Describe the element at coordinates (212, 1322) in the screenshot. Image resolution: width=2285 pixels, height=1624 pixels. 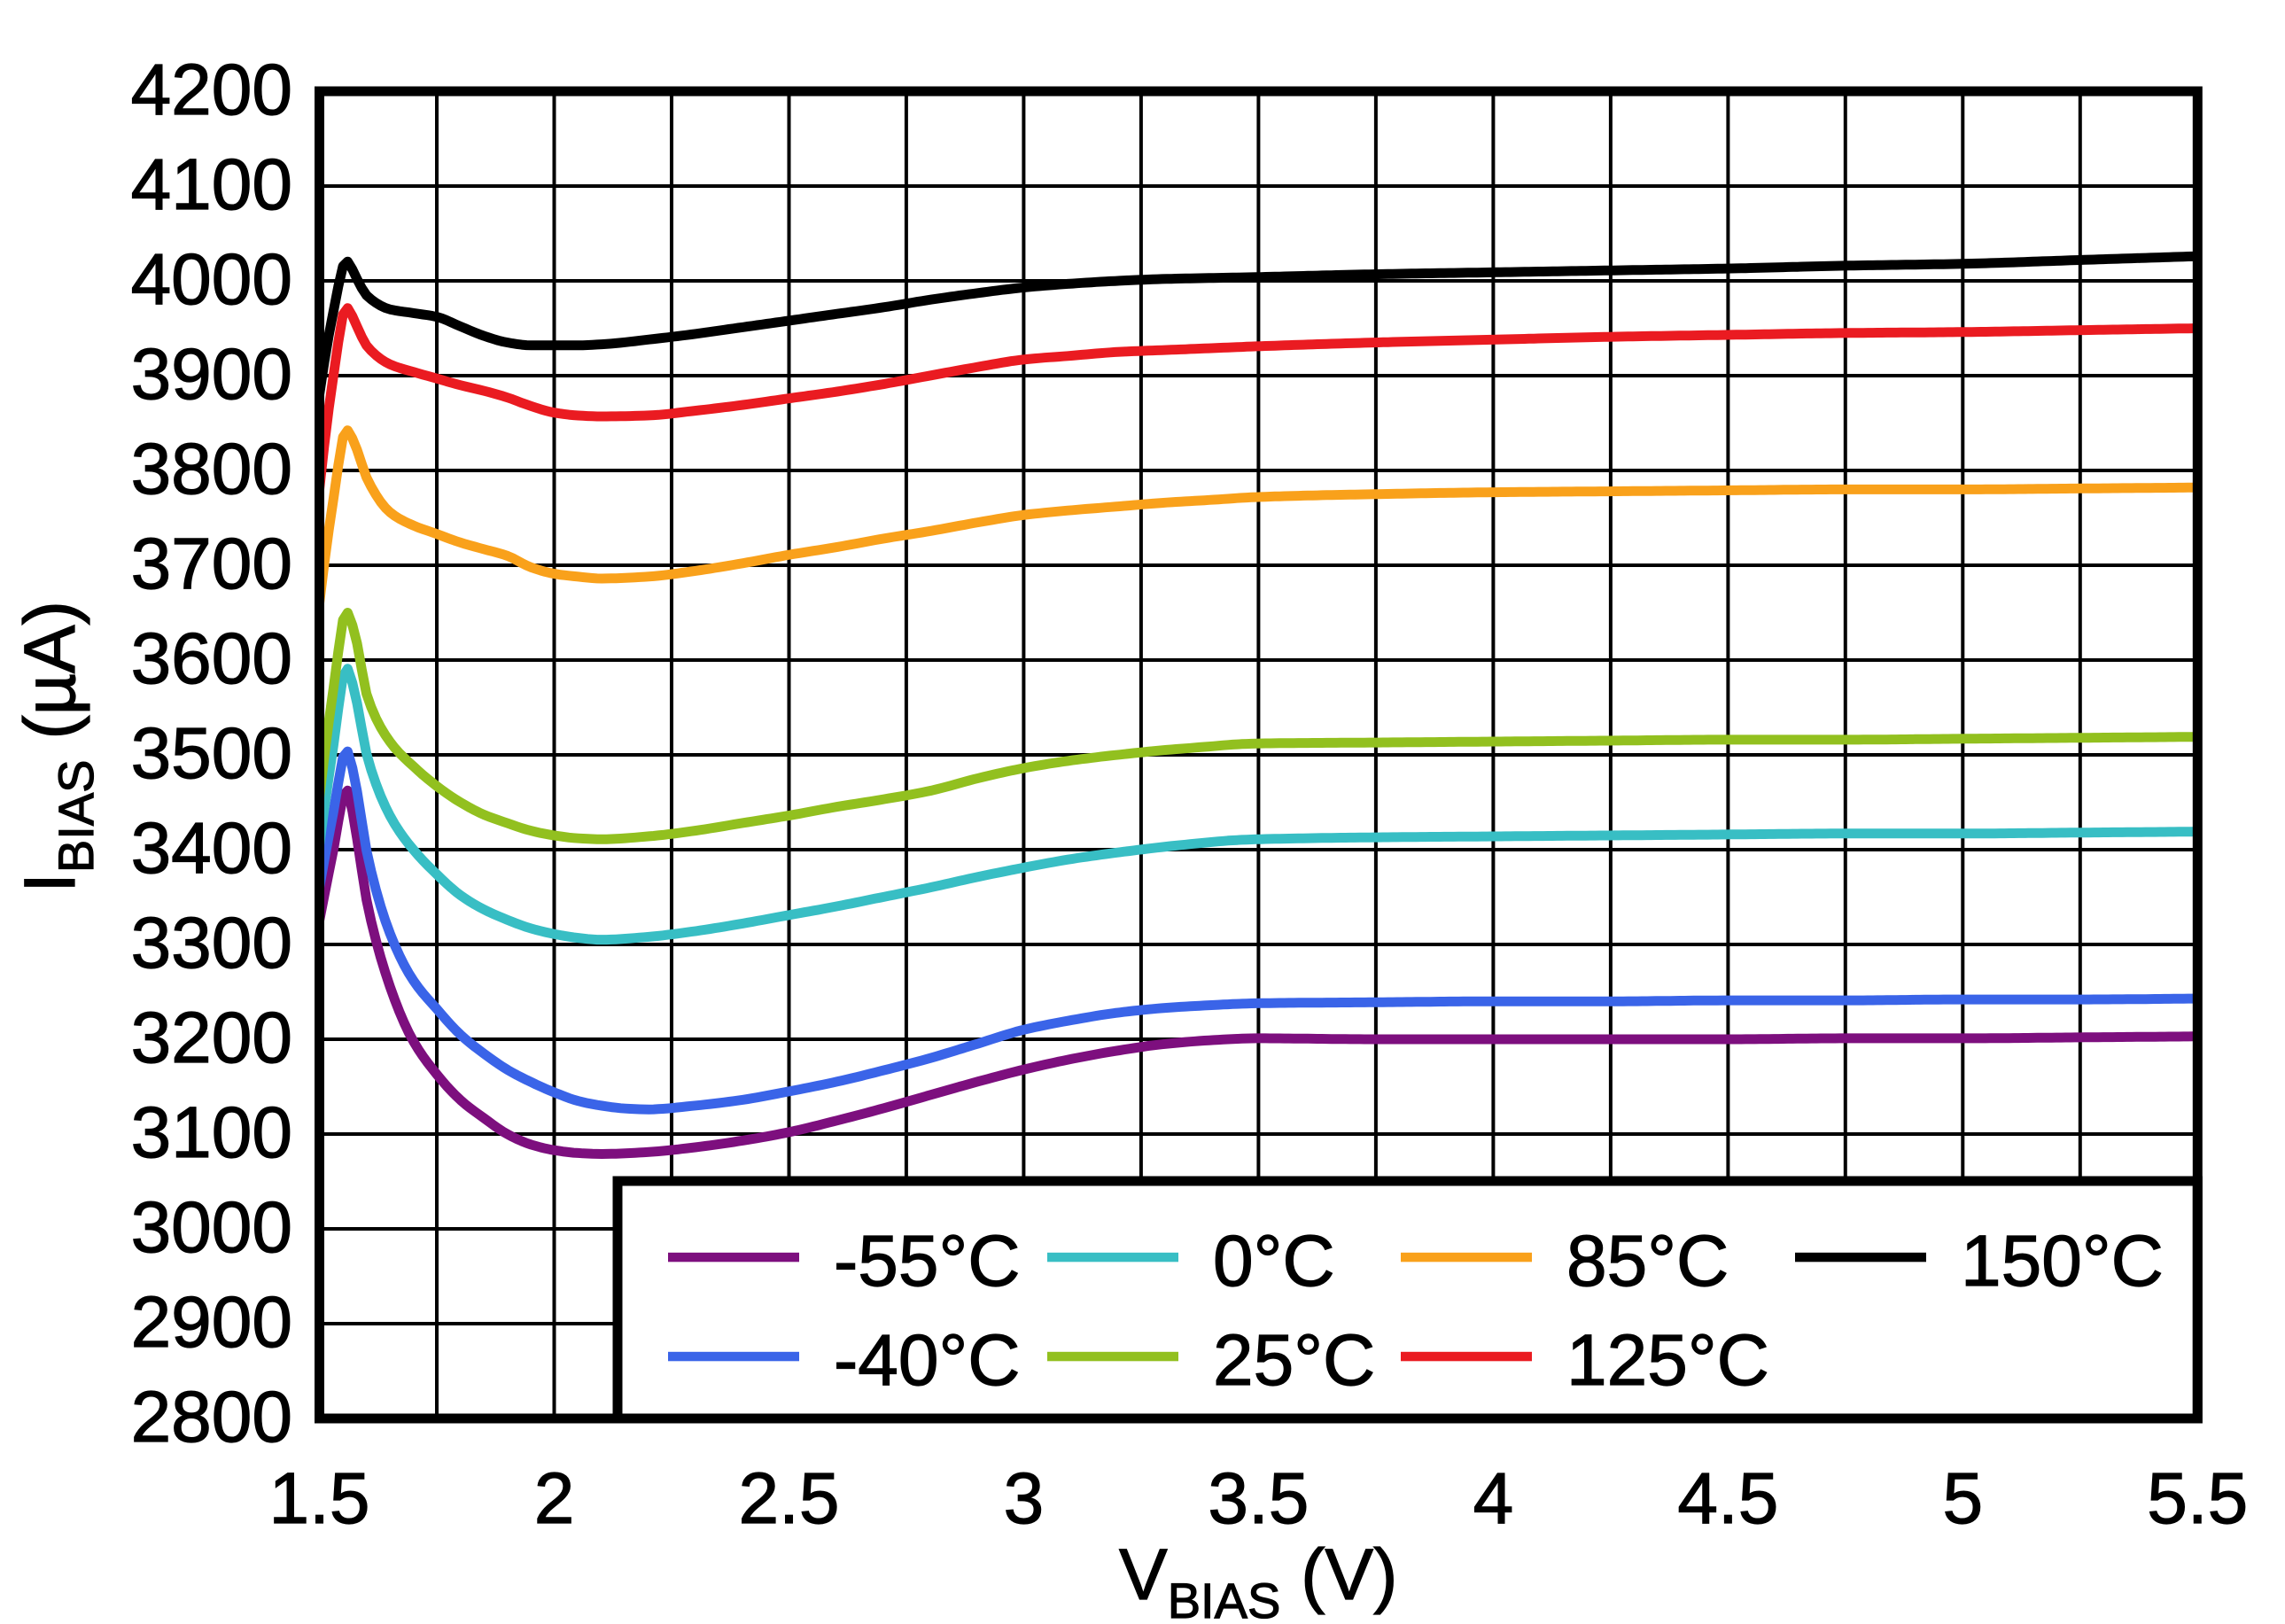
I see `svg-text: 2900` at that location.